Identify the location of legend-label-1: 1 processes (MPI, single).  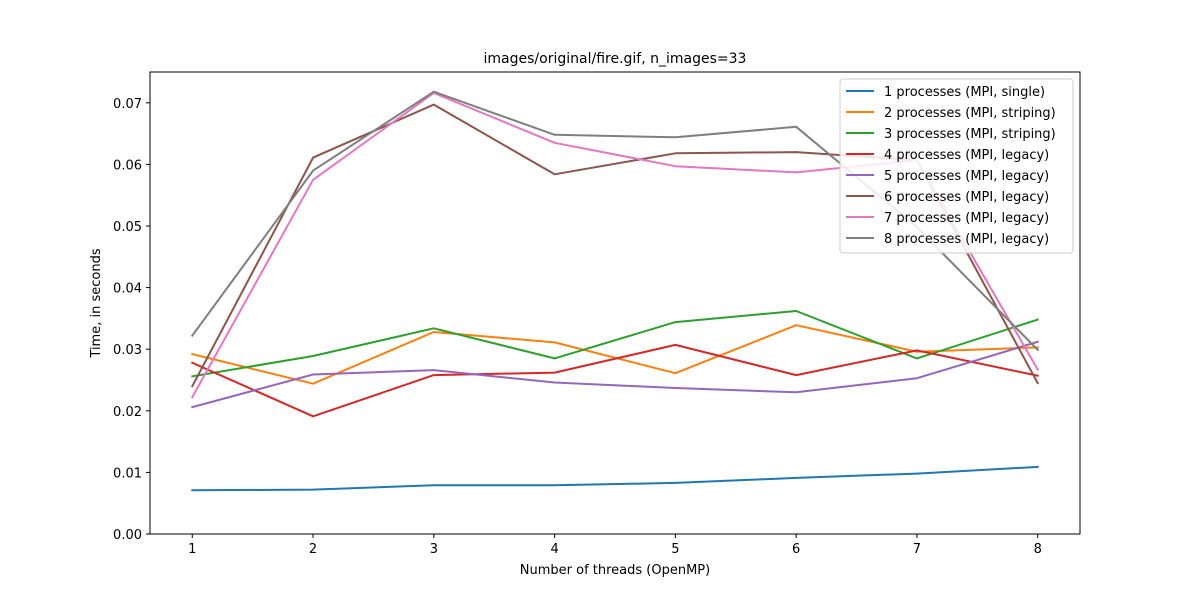
(964, 92).